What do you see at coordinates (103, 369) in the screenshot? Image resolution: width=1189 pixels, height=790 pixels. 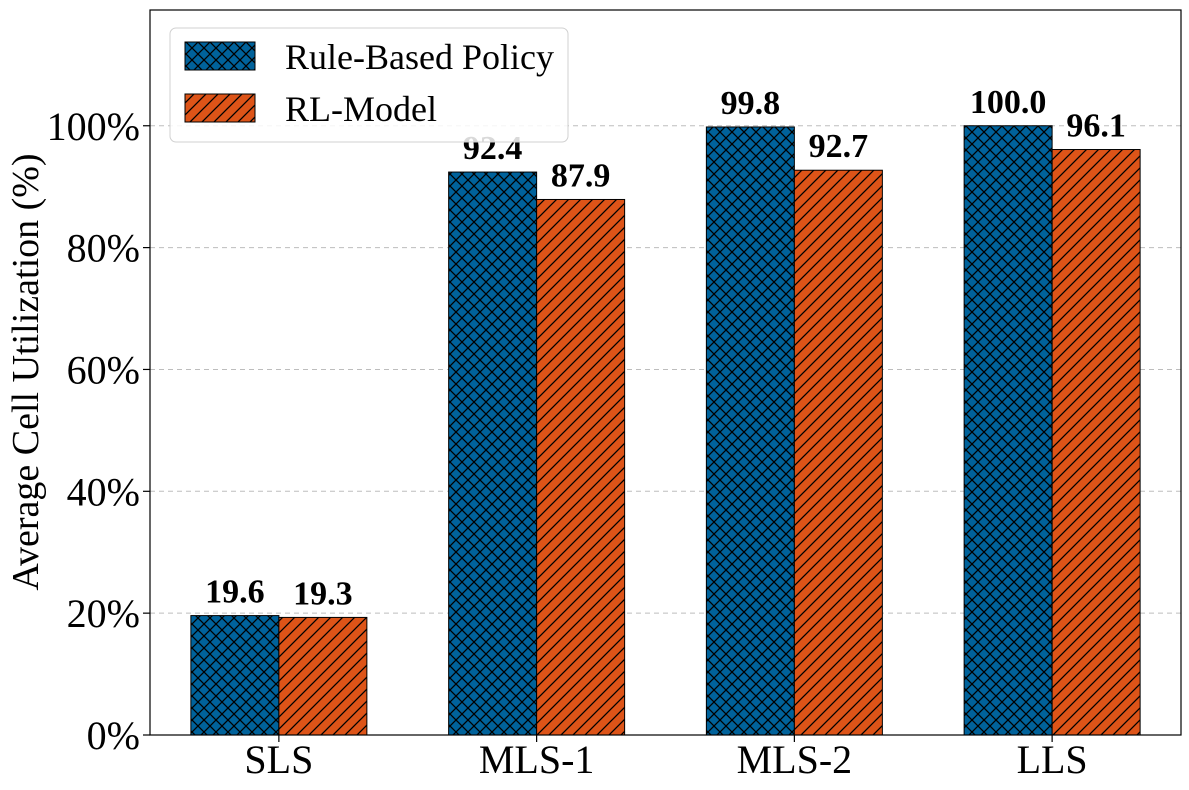 I see `y-tick-label: 60%` at bounding box center [103, 369].